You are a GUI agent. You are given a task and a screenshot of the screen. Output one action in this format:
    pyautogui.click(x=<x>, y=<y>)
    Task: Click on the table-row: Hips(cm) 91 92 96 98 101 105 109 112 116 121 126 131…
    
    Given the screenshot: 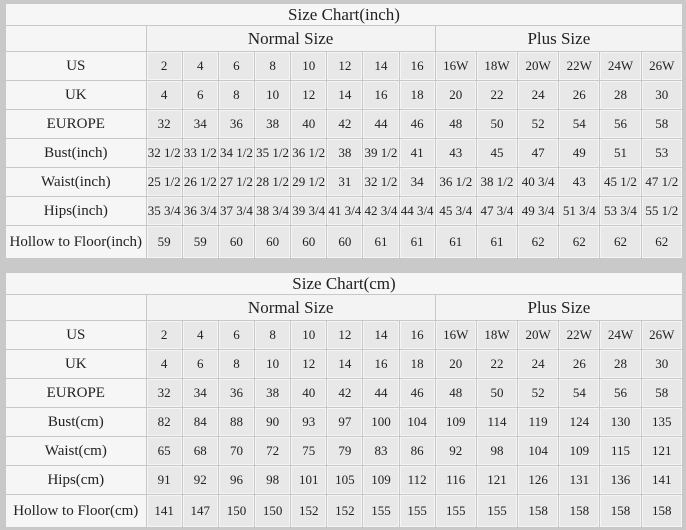 What is the action you would take?
    pyautogui.click(x=344, y=480)
    